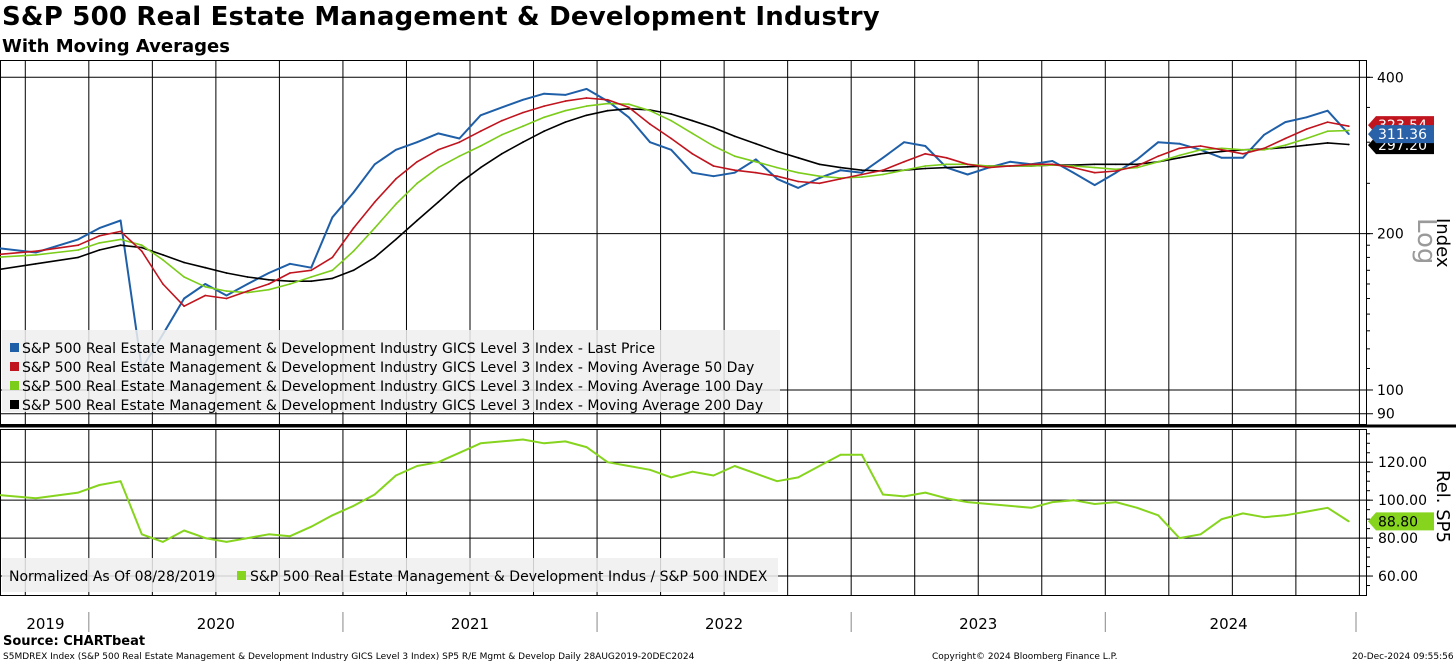 The image size is (1456, 666). Describe the element at coordinates (1442, 243) in the screenshot. I see `upper-axis-title: Index` at that location.